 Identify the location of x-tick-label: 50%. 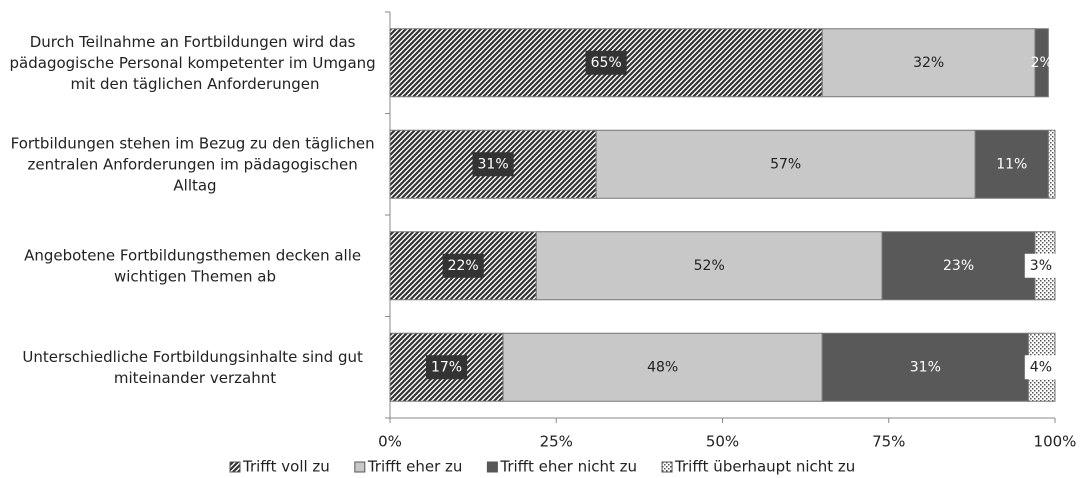
(722, 442).